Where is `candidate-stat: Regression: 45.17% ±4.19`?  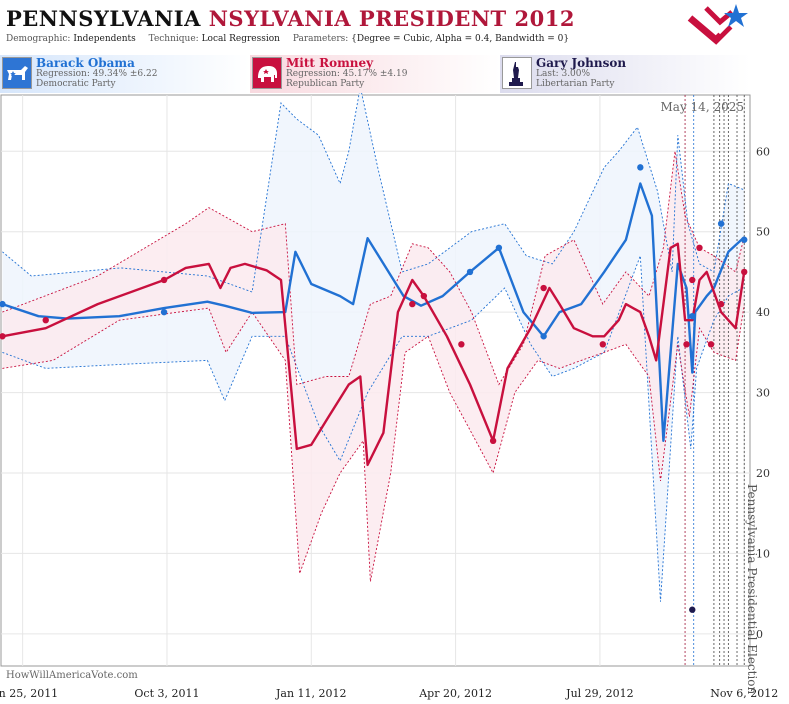
candidate-stat: Regression: 45.17% ±4.19 is located at coordinates (347, 74).